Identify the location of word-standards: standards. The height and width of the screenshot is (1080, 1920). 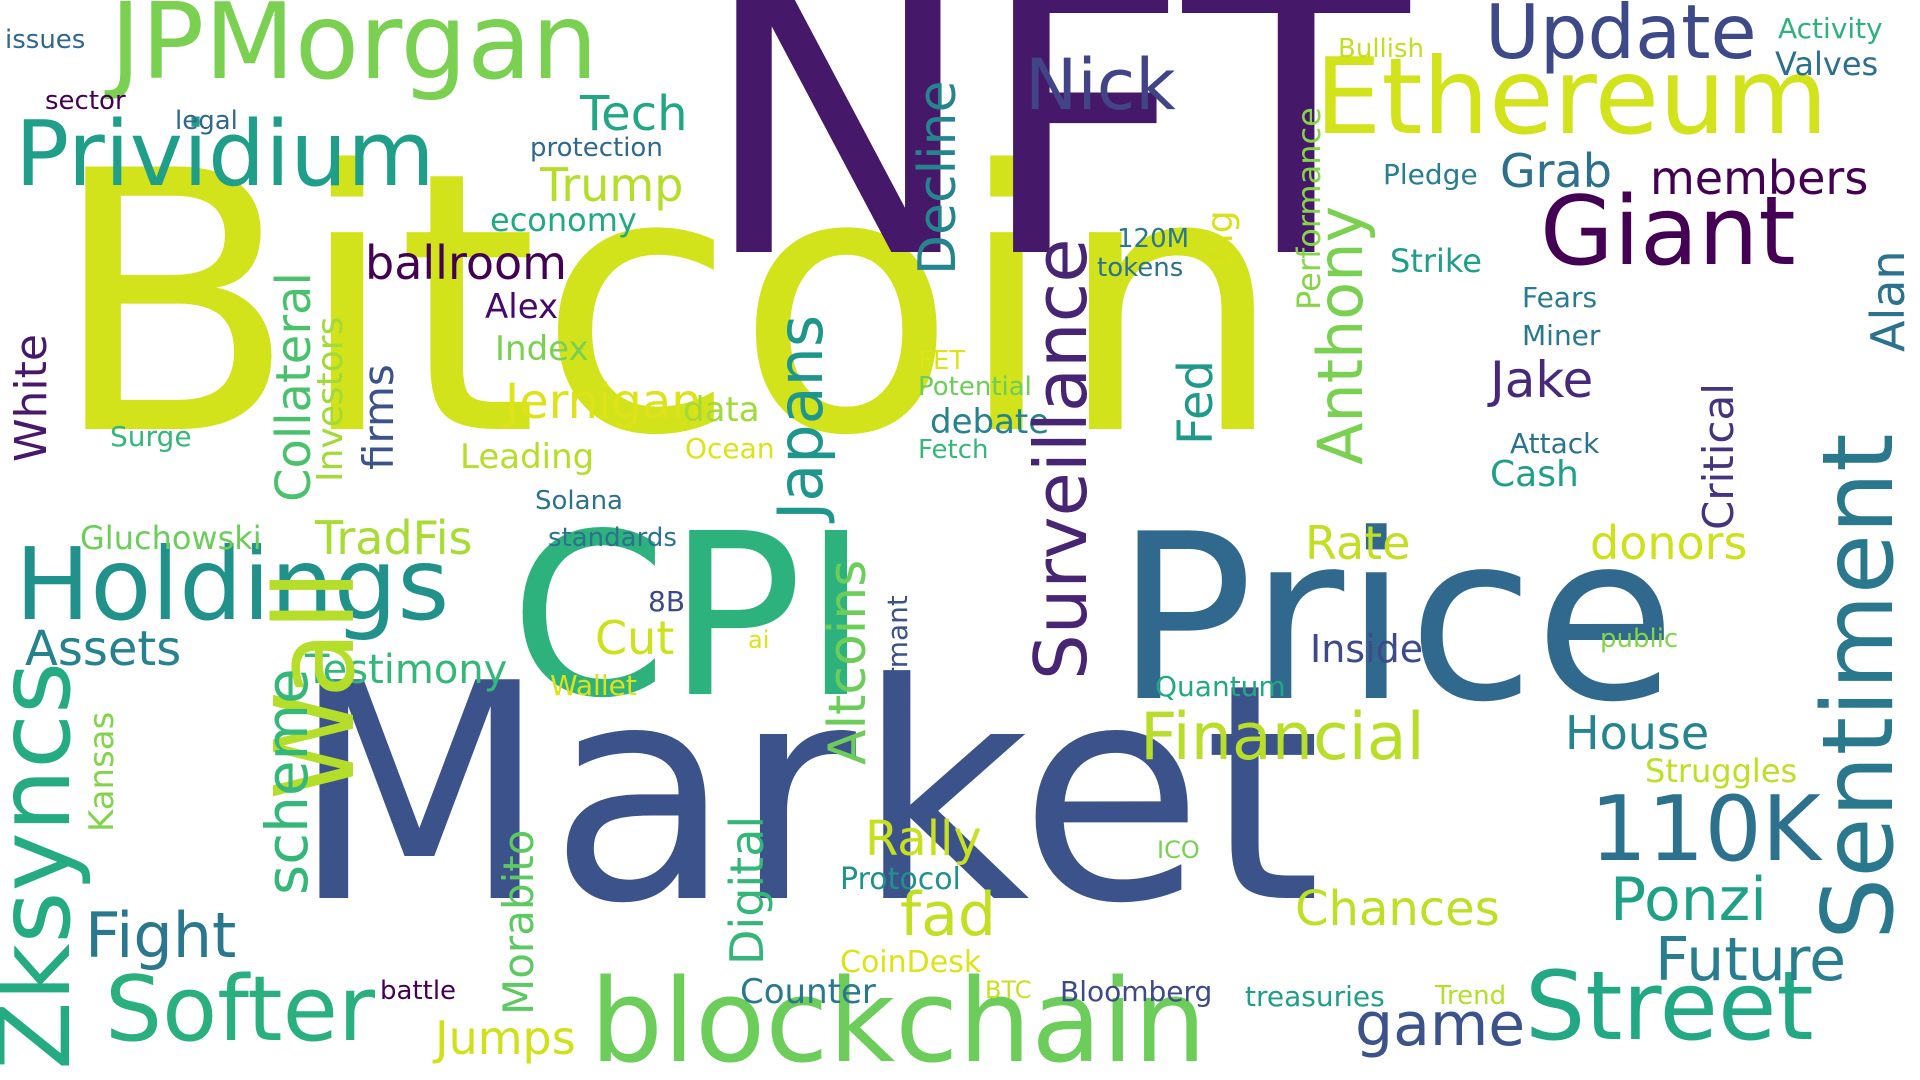
(612, 538).